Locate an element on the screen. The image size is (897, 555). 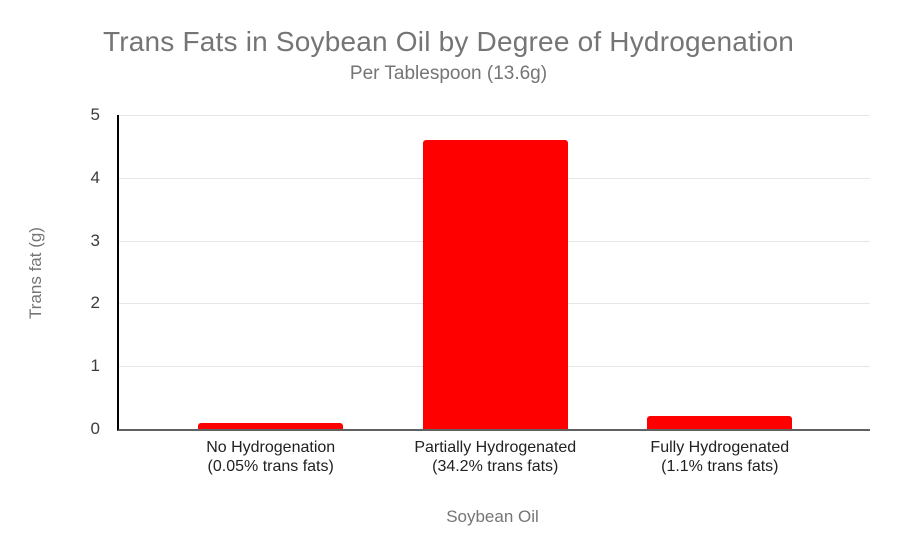
chart-subtitle: Per Tablespoon (13.6g) is located at coordinates (448, 73).